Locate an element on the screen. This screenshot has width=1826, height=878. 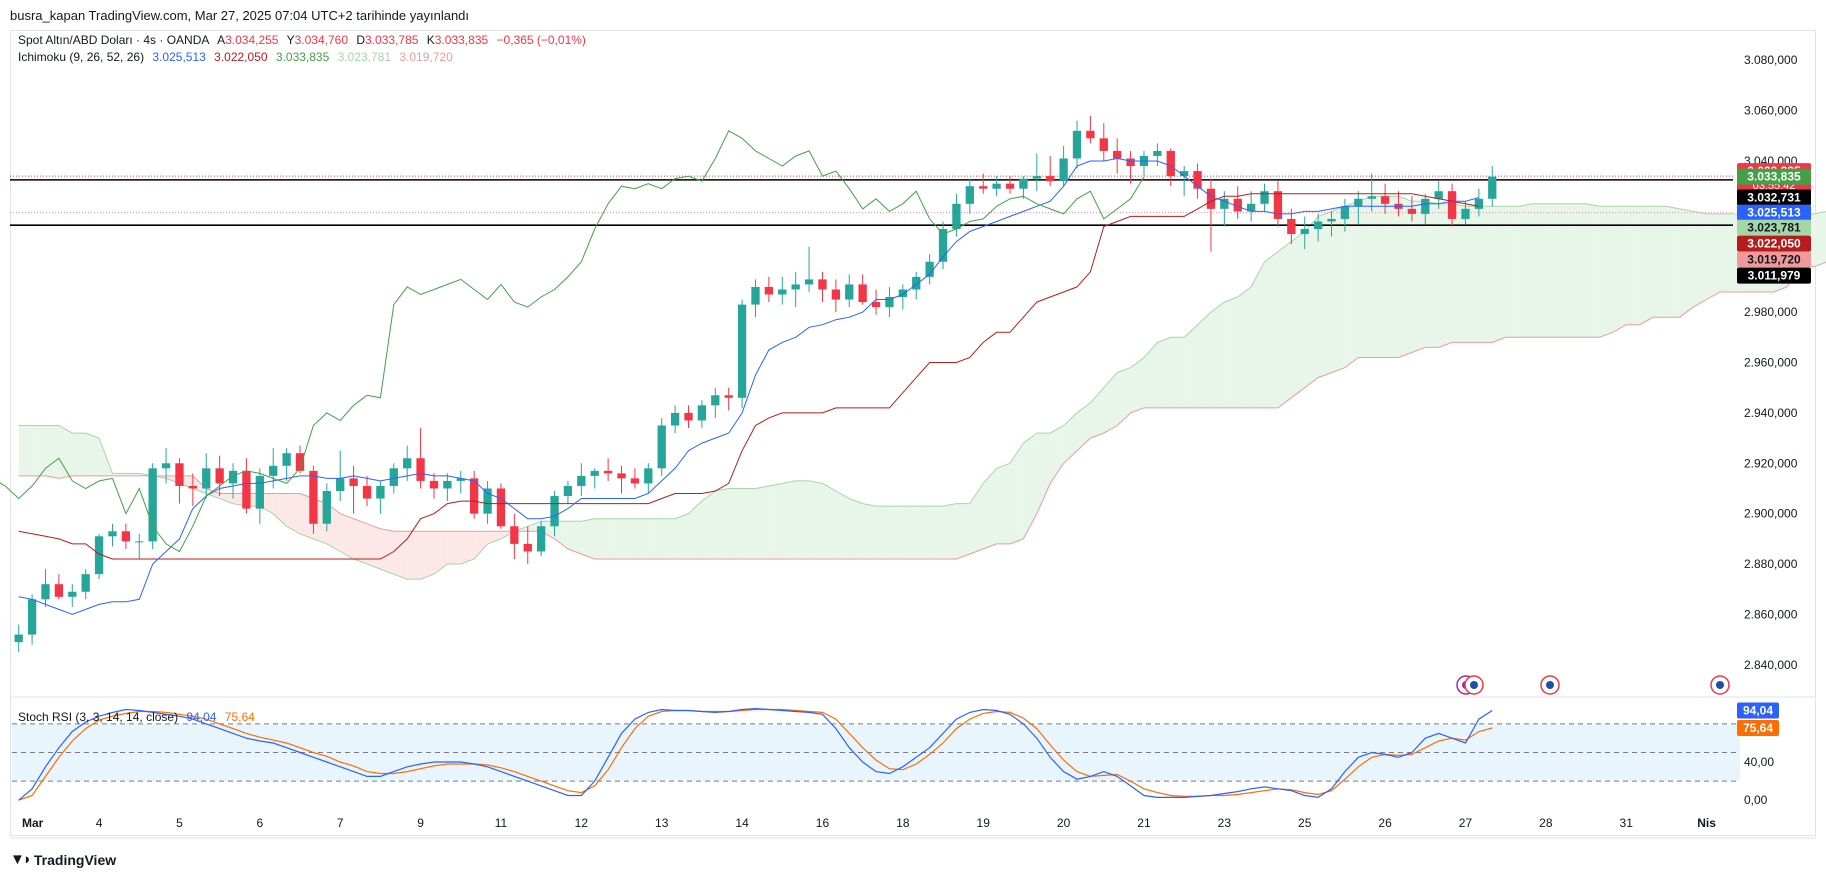
x-tick-label: 9 is located at coordinates (420, 823).